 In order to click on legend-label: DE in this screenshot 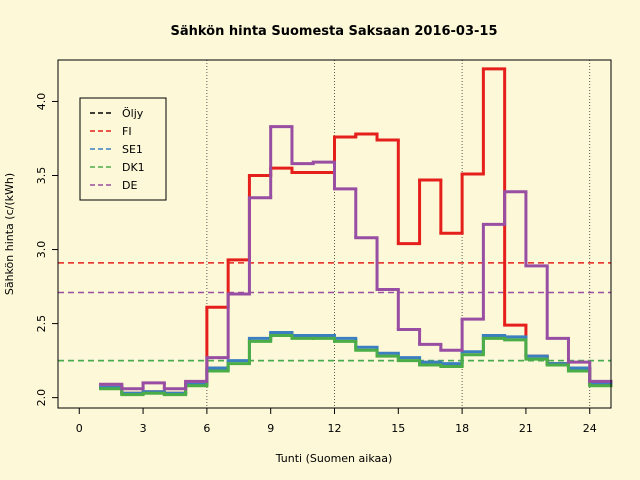, I will do `click(129, 185)`.